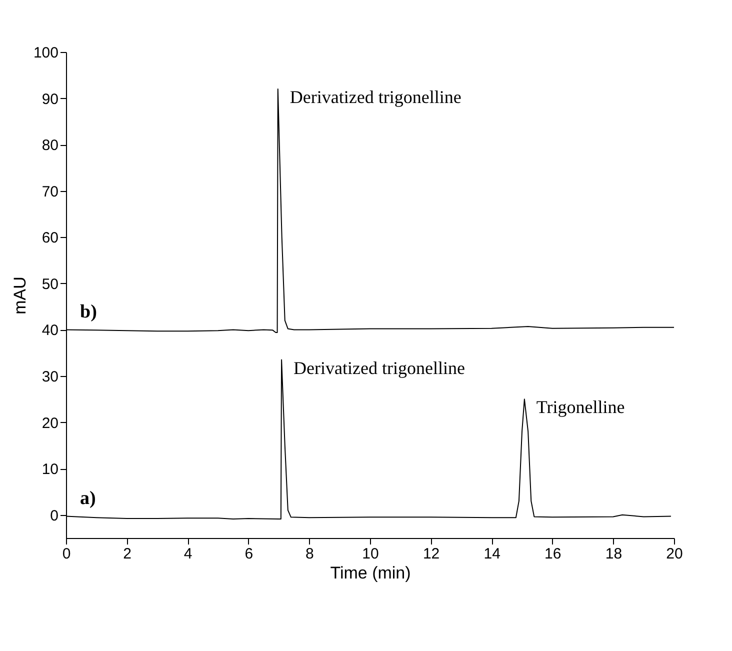 Image resolution: width=732 pixels, height=651 pixels. I want to click on y-tick-label: 60, so click(50, 238).